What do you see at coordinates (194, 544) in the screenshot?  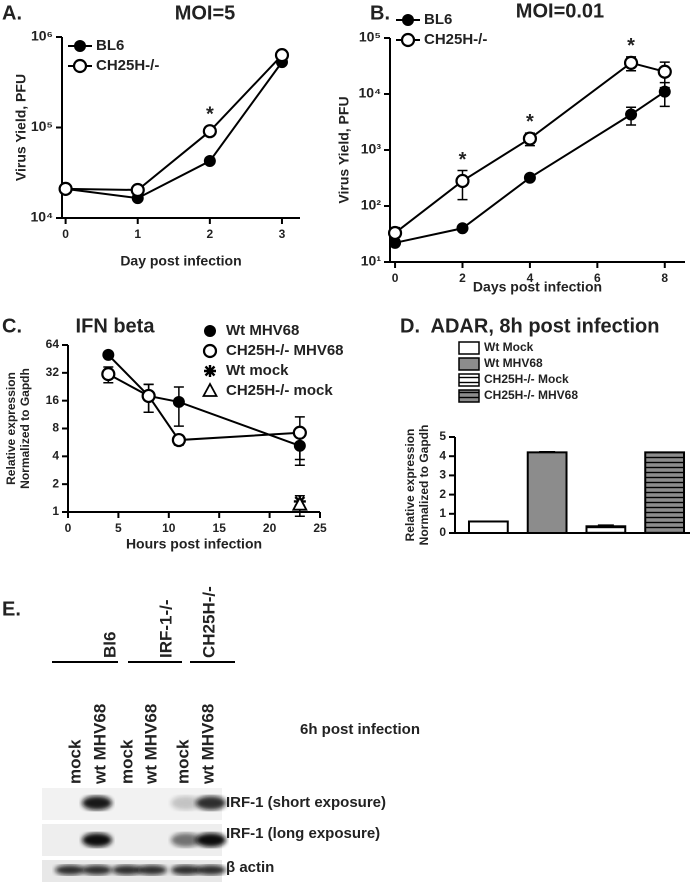 I see `x-axis-label: Hours post infection` at bounding box center [194, 544].